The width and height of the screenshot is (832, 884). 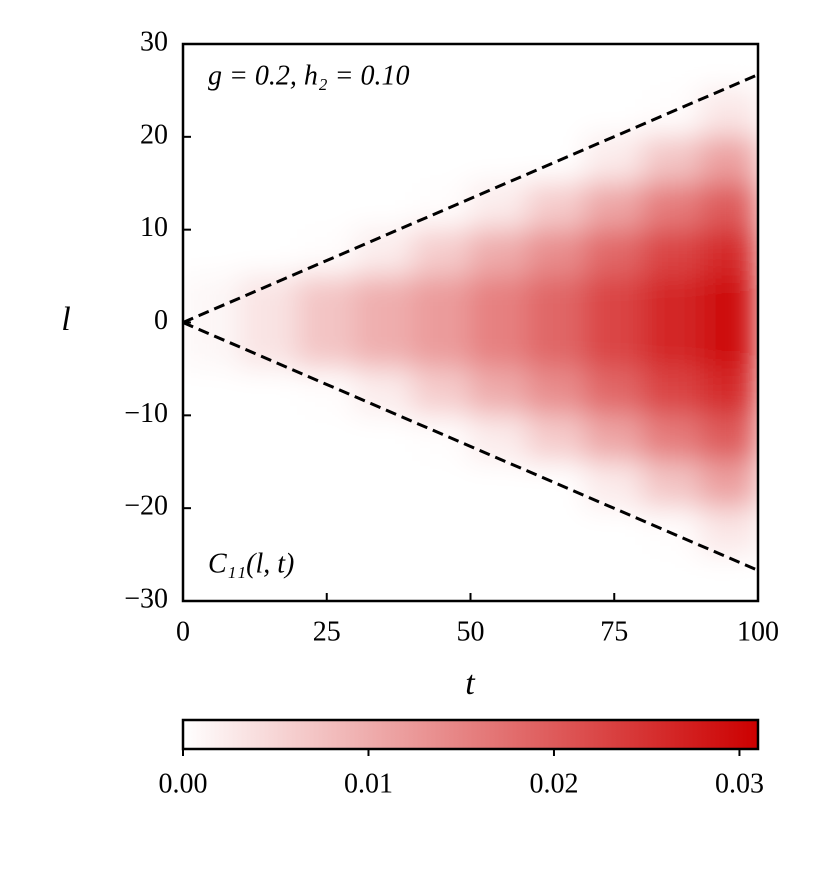 What do you see at coordinates (553, 783) in the screenshot?
I see `colorbar-tick-label: 0.02` at bounding box center [553, 783].